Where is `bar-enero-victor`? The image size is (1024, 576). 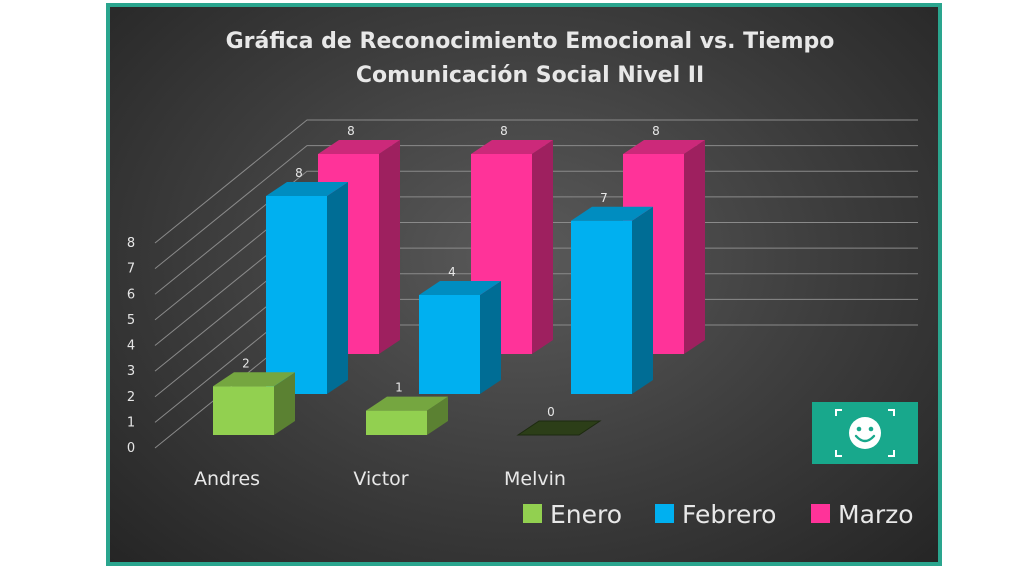
bar-enero-victor is located at coordinates (407, 415).